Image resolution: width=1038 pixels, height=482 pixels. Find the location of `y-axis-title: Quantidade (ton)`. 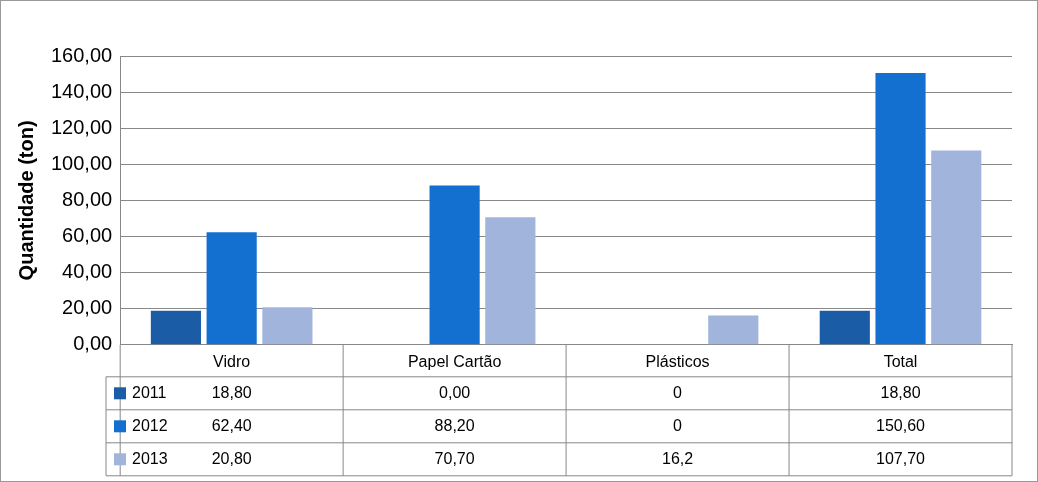

y-axis-title: Quantidade (ton) is located at coordinates (25, 200).